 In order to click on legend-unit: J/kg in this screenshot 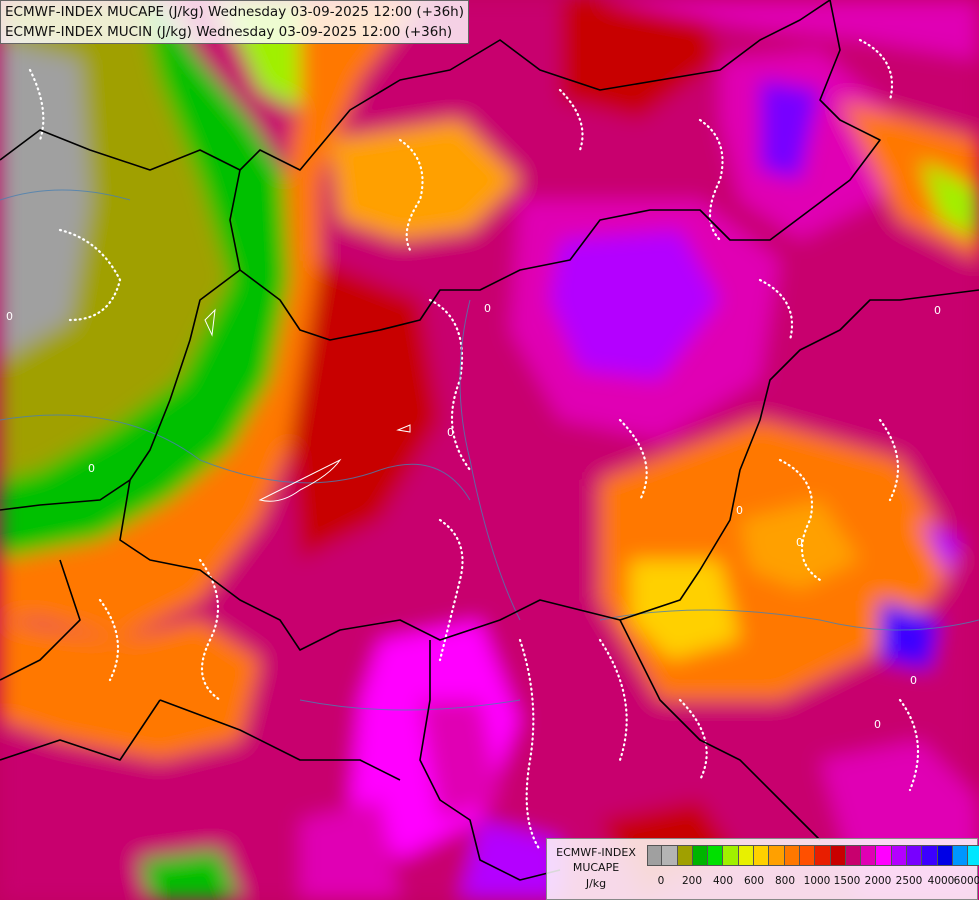, I will do `click(596, 883)`.